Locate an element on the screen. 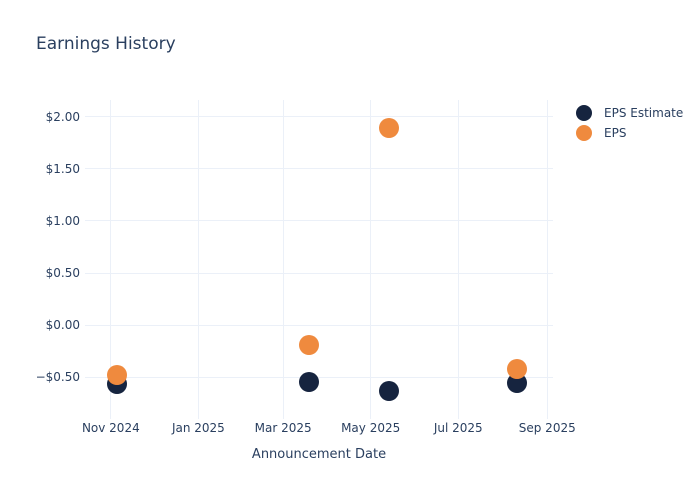  legend: EPS Estimate EPS is located at coordinates (629, 123).